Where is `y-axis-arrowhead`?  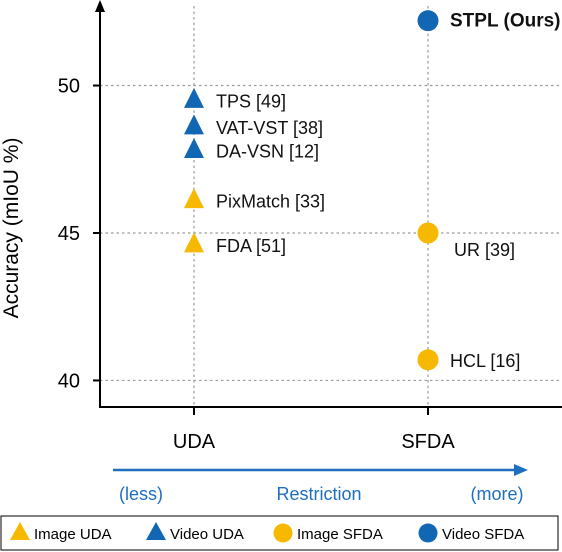 y-axis-arrowhead is located at coordinates (100, 6).